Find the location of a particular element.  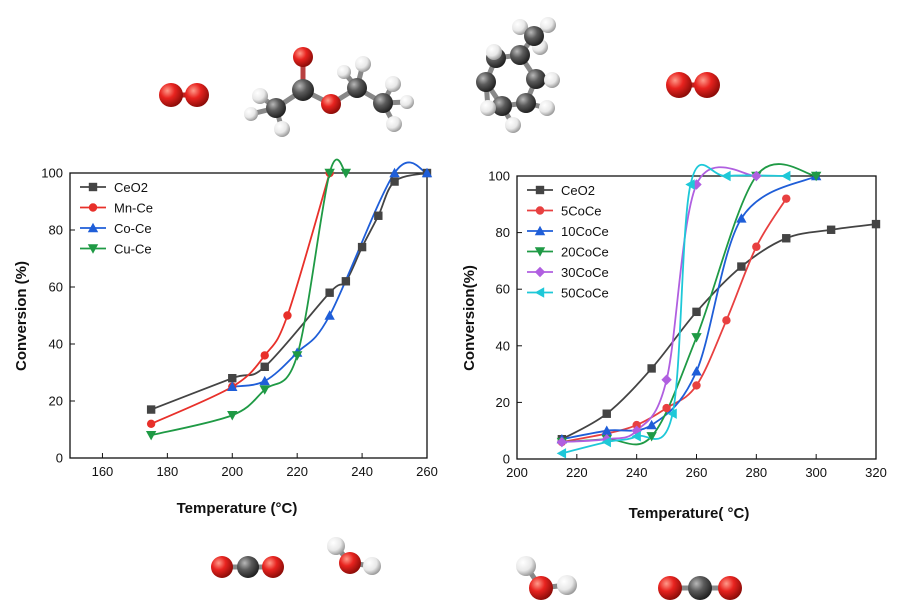

series-line-CeO2 is located at coordinates (719, 331).